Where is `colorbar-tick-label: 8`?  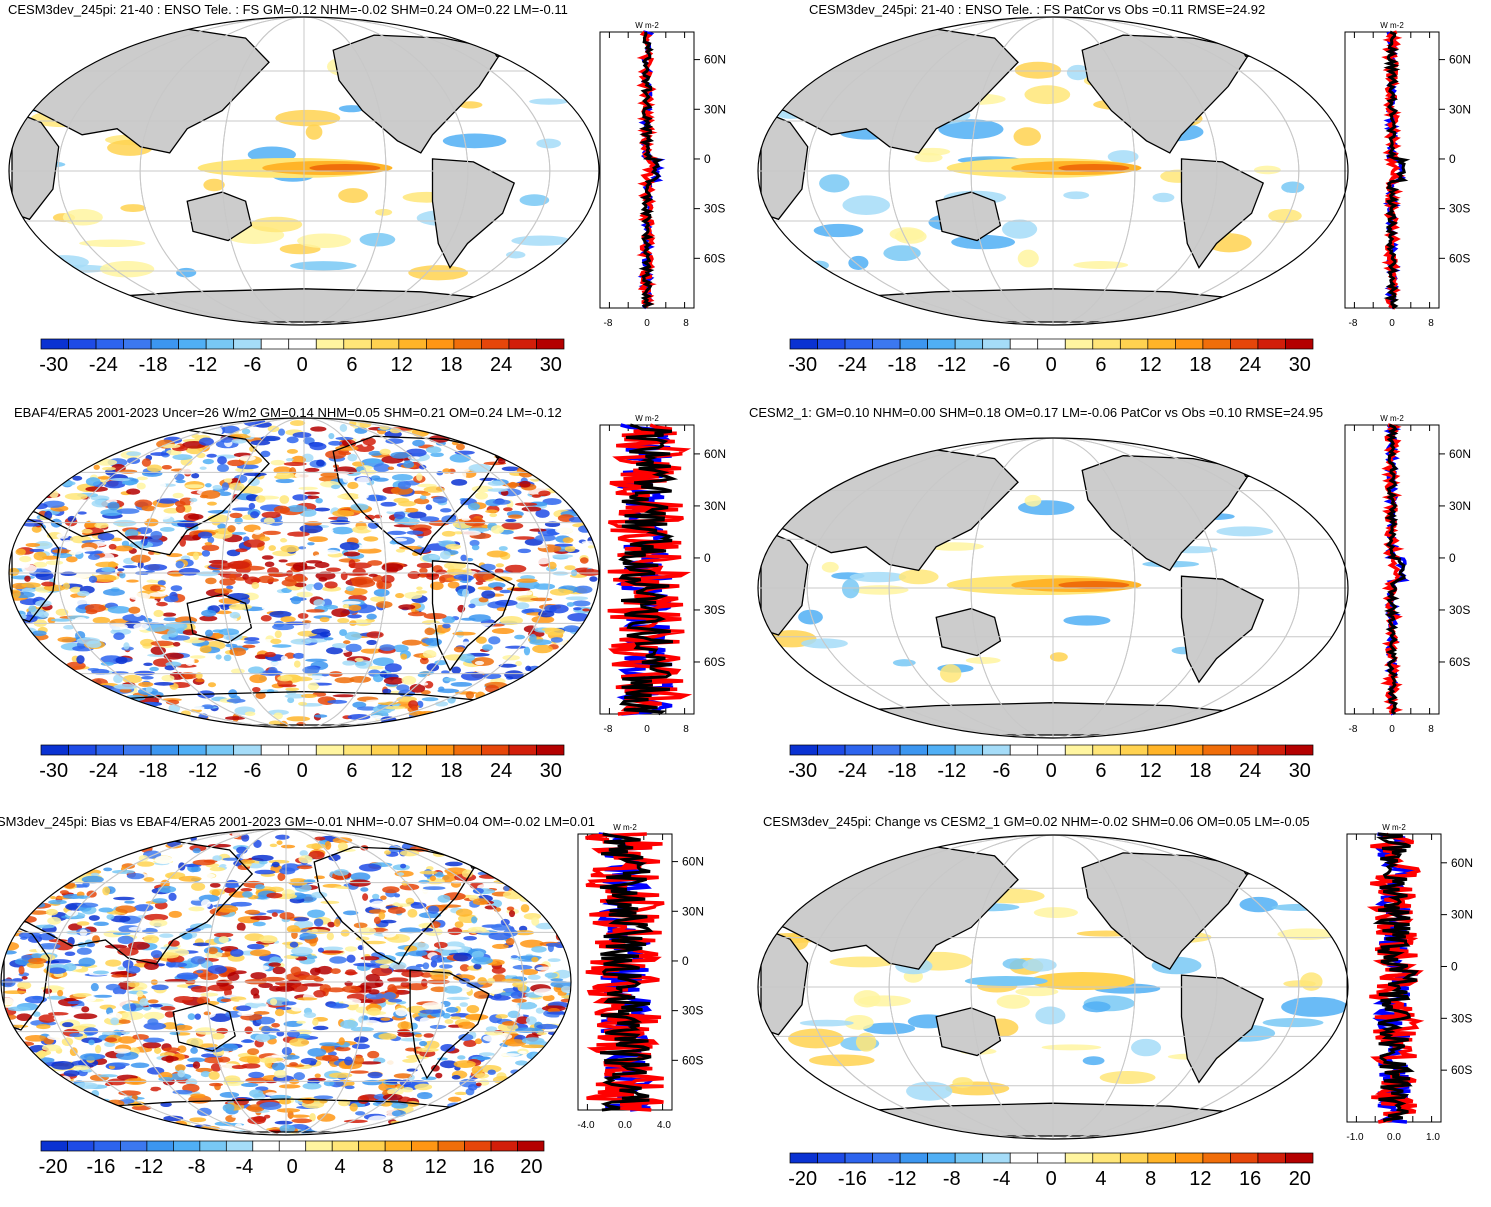
colorbar-tick-label: 8 is located at coordinates (1151, 1179).